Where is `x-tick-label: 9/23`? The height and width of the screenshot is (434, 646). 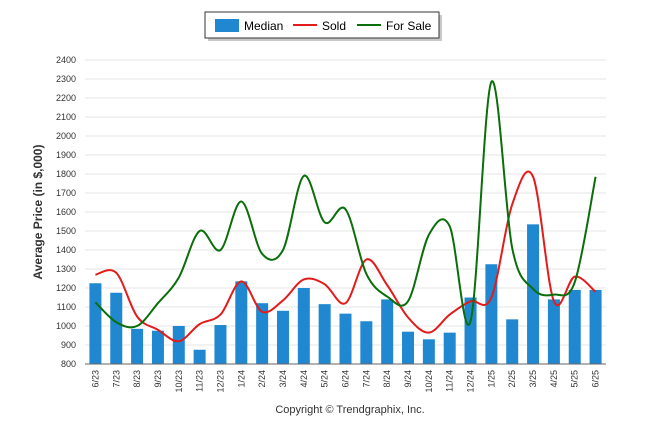 x-tick-label: 9/23 is located at coordinates (158, 379).